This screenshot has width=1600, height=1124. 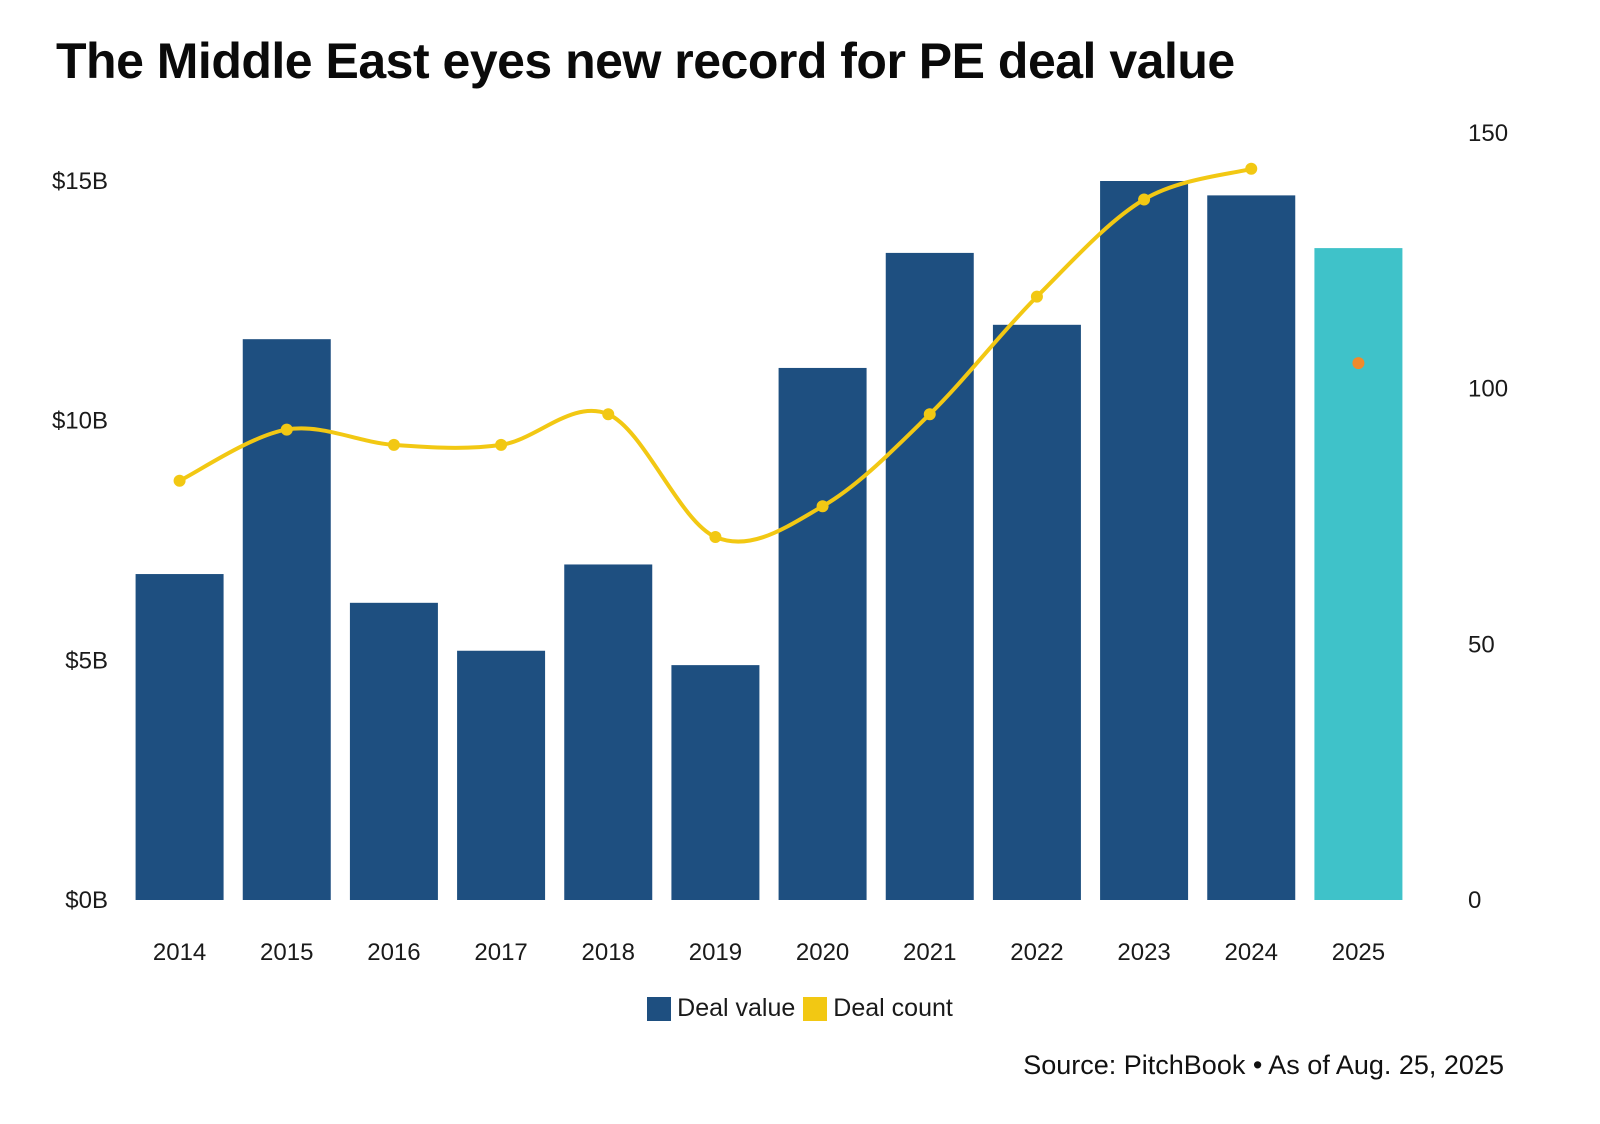 What do you see at coordinates (86, 900) in the screenshot?
I see `left-tick-label: $0B` at bounding box center [86, 900].